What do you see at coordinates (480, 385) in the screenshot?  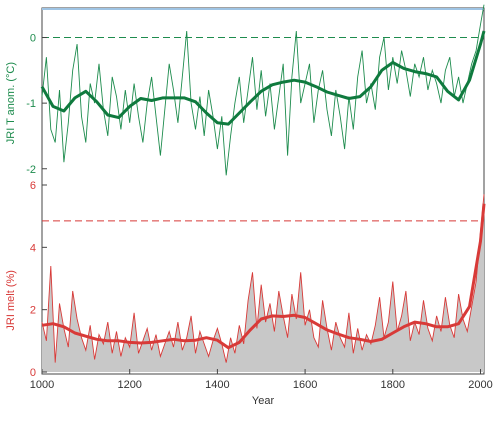 I see `xtick-label: 2000` at bounding box center [480, 385].